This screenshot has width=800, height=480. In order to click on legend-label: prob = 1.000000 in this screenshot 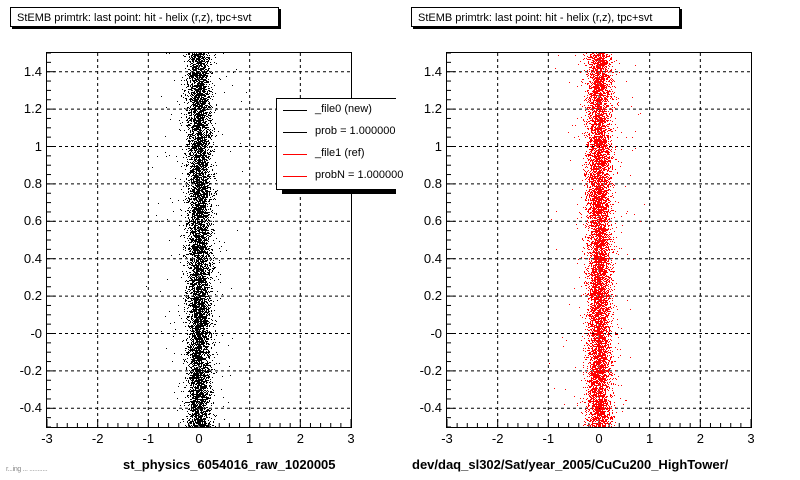, I will do `click(355, 131)`.